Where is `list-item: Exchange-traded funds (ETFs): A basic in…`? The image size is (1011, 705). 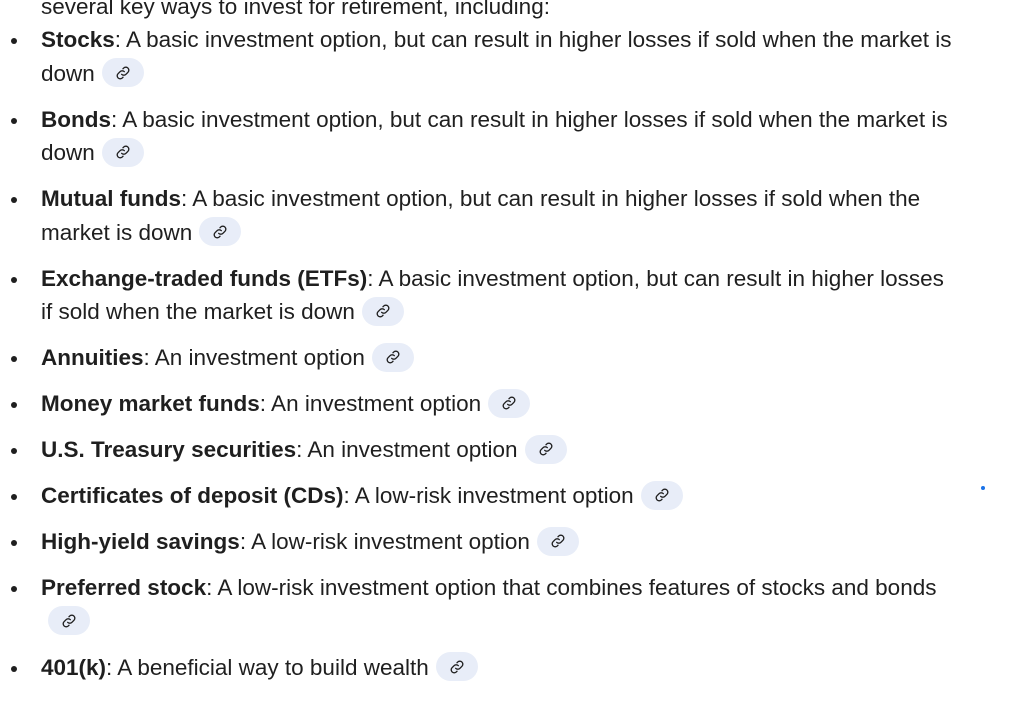 list-item: Exchange-traded funds (ETFs): A basic in… is located at coordinates (480, 295).